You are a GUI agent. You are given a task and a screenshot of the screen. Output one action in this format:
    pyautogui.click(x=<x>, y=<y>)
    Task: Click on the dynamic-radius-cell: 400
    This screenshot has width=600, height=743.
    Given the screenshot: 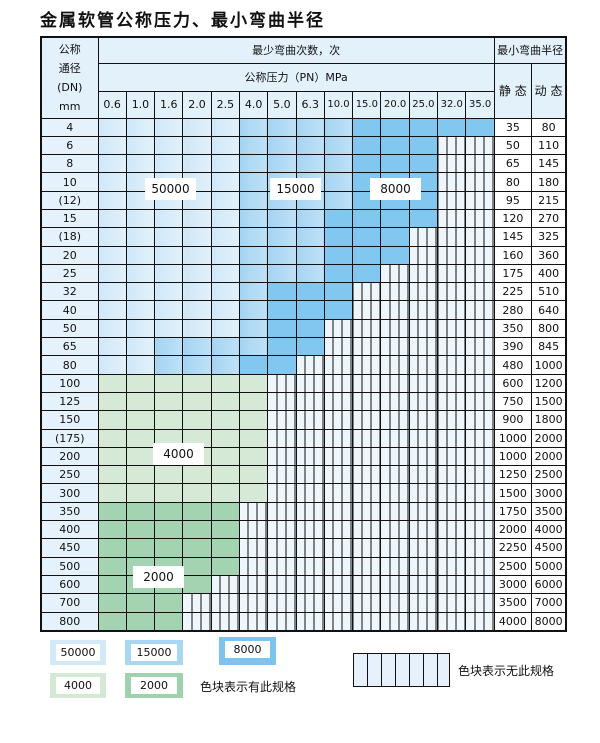 What is the action you would take?
    pyautogui.click(x=548, y=273)
    